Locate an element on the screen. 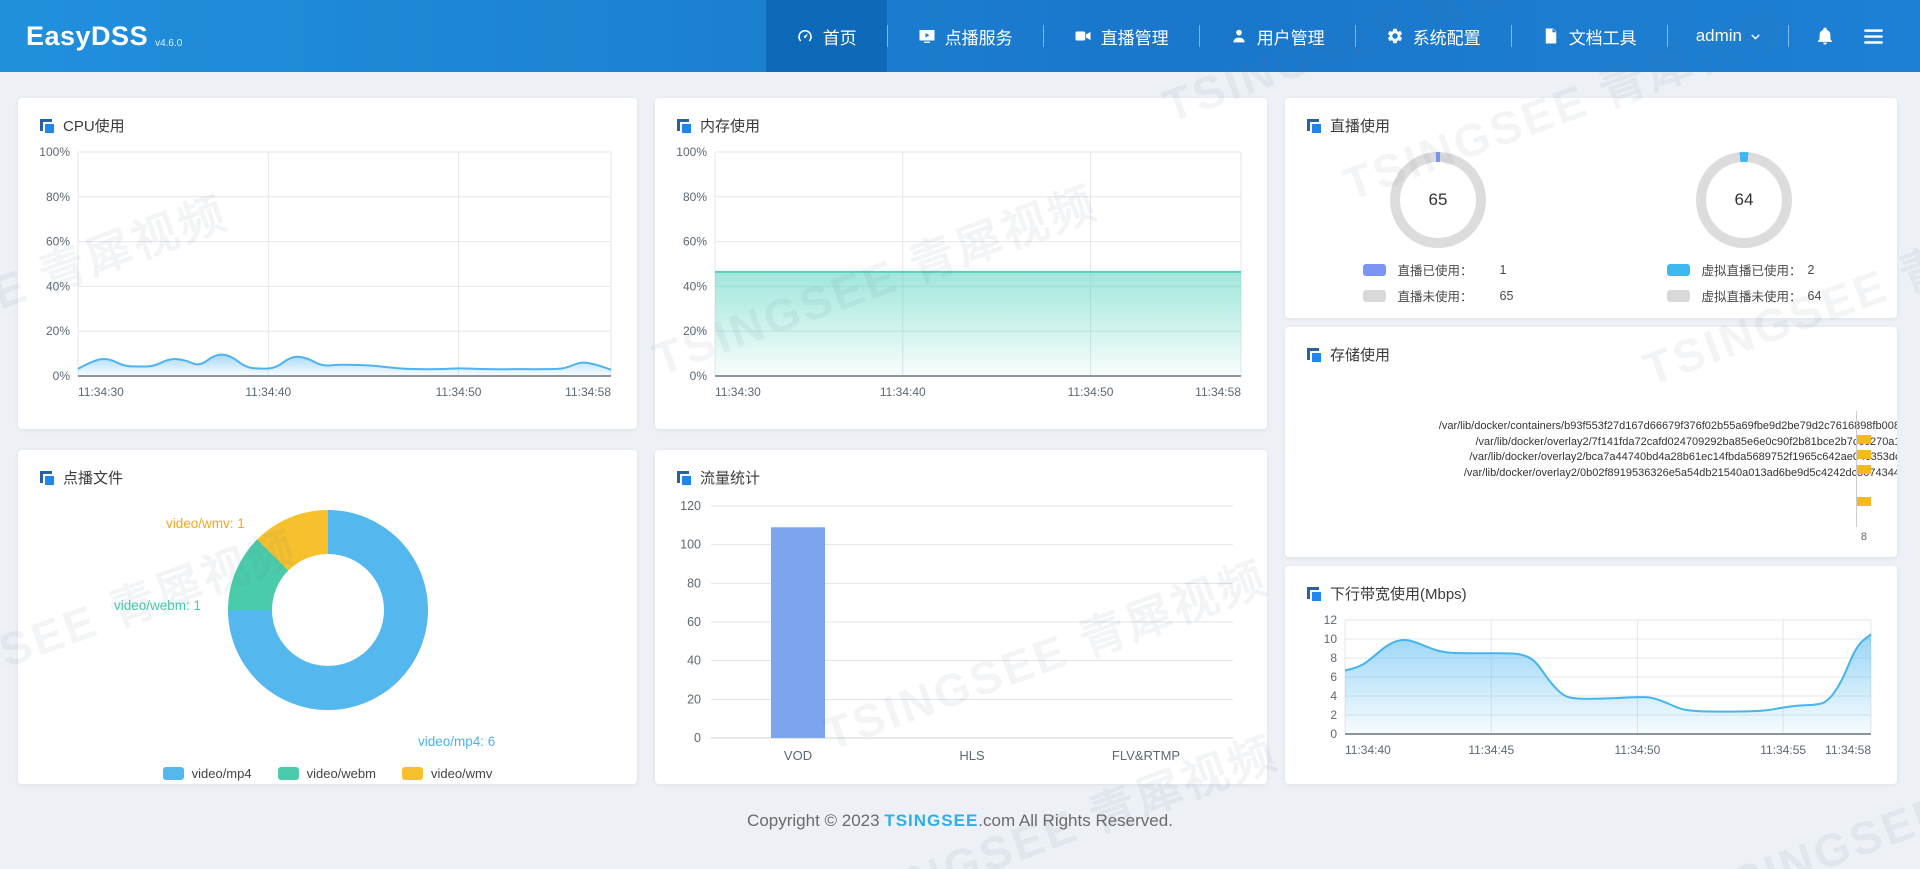 The height and width of the screenshot is (869, 1920). svg-text: 60 is located at coordinates (694, 622).